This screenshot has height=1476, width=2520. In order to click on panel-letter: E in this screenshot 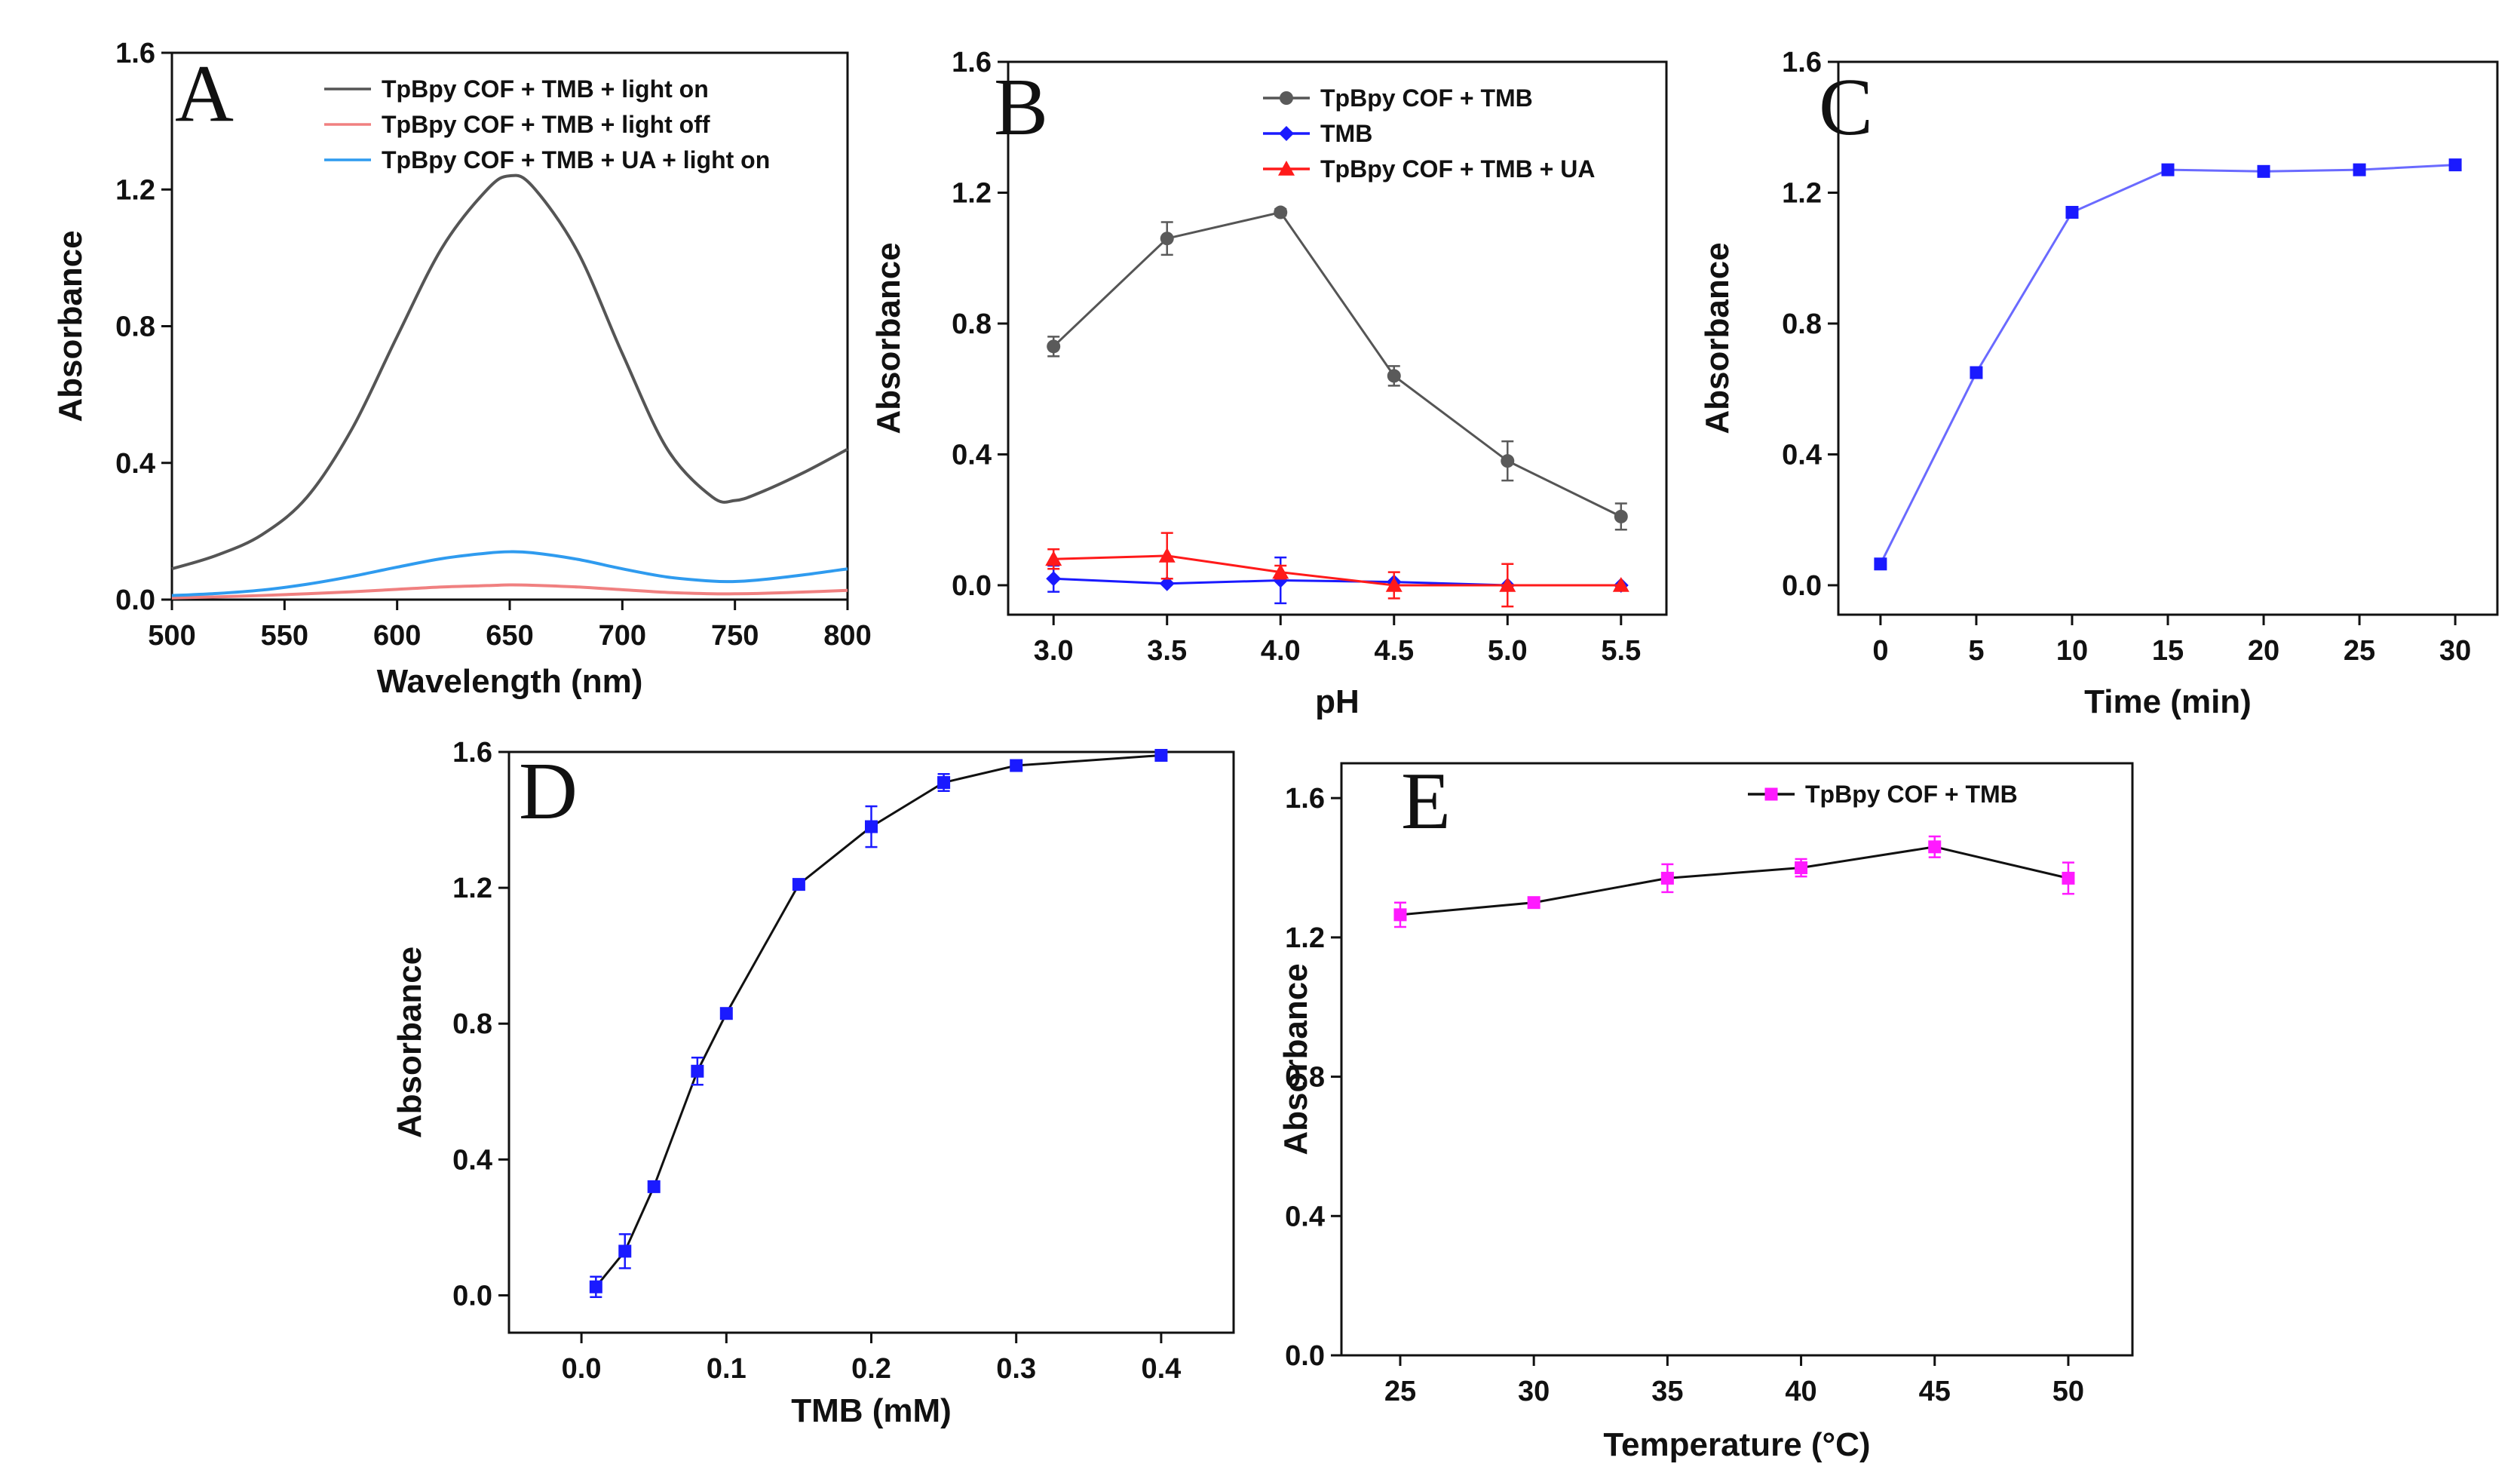, I will do `click(1426, 801)`.